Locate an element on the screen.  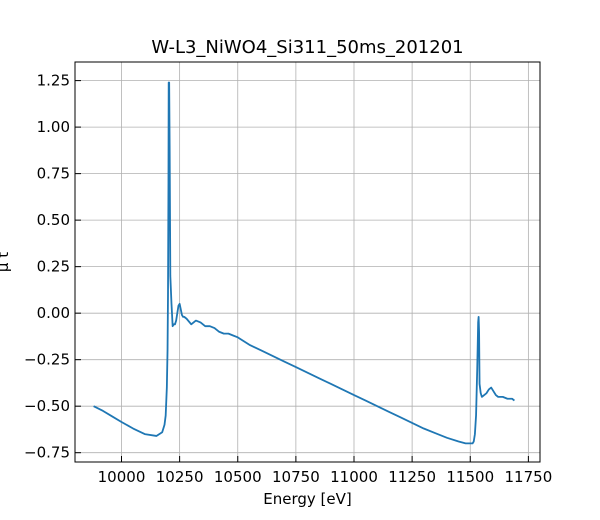
y-tick-label: −0.50 is located at coordinates (47, 406).